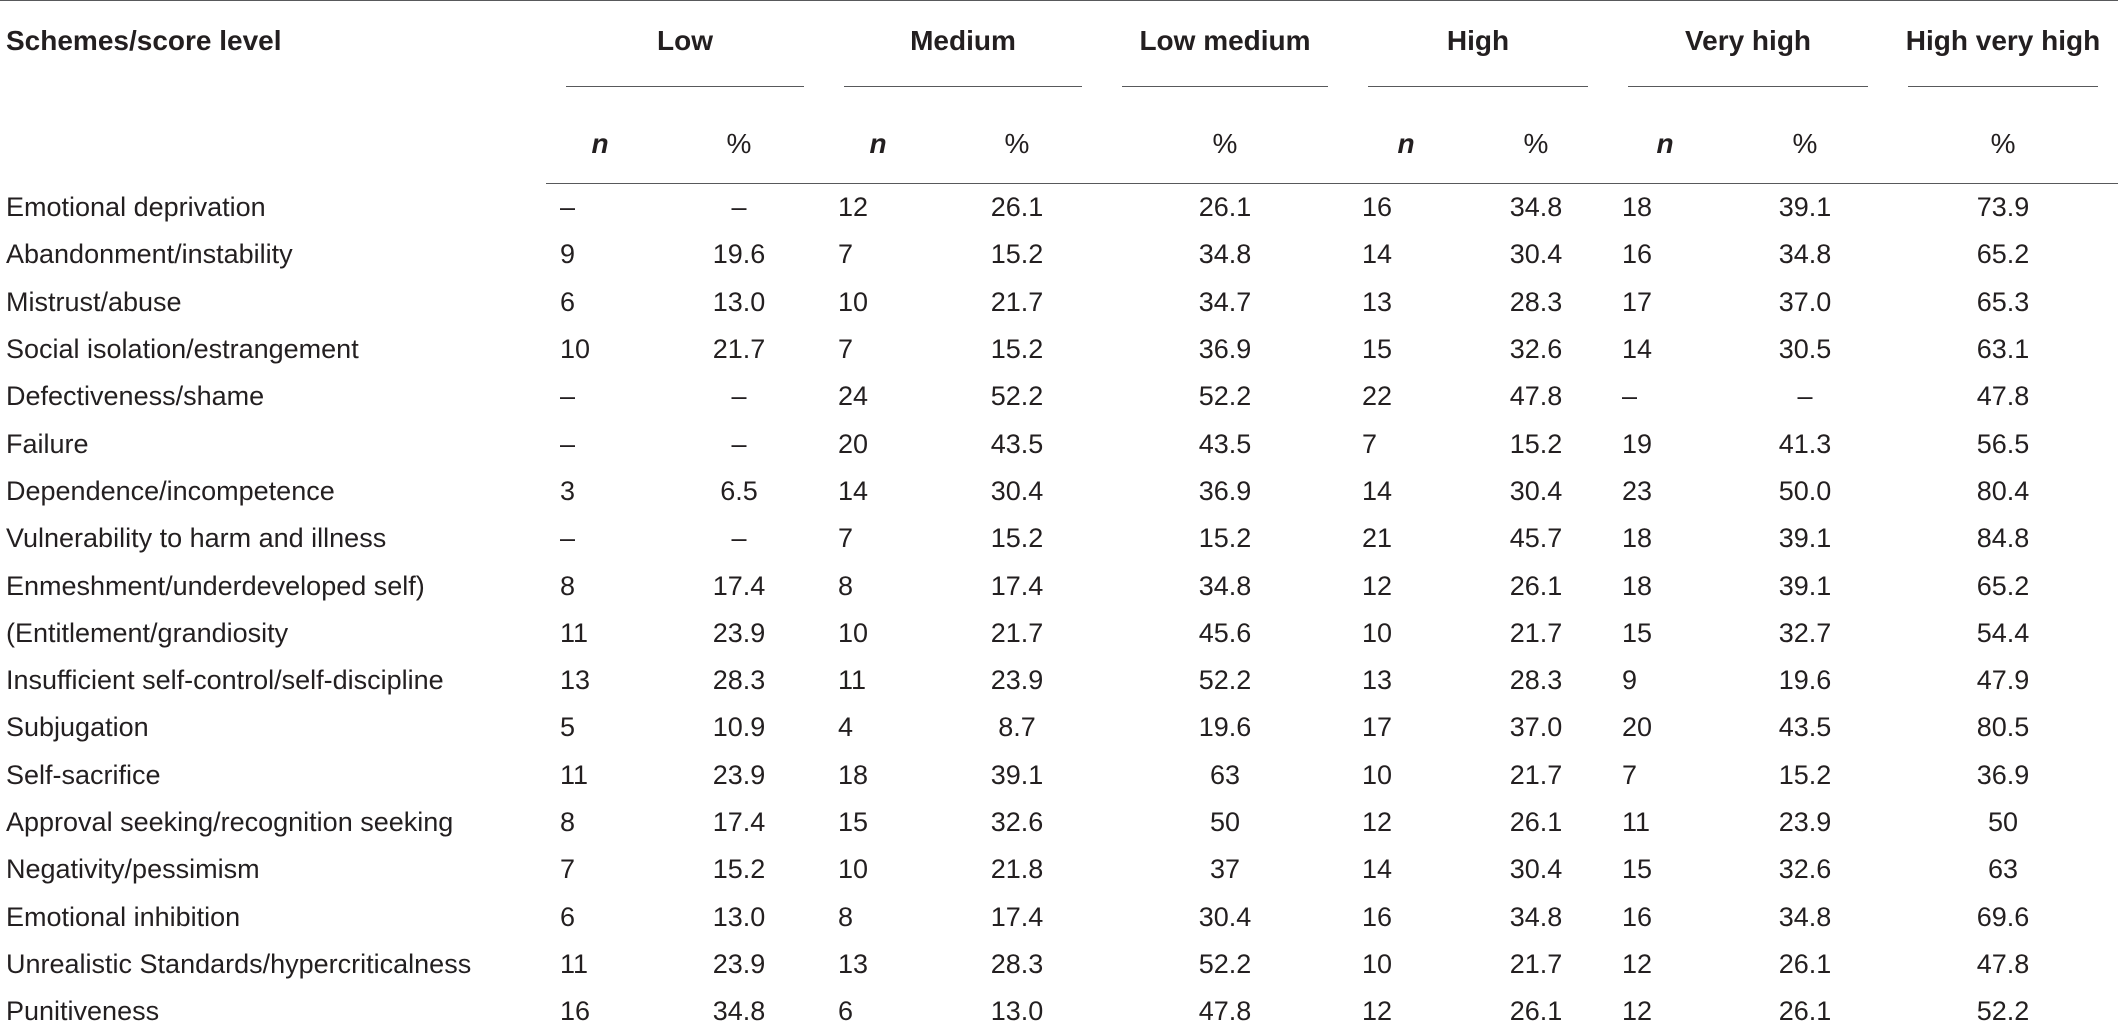  What do you see at coordinates (1665, 491) in the screenshot?
I see `count-cell: 23` at bounding box center [1665, 491].